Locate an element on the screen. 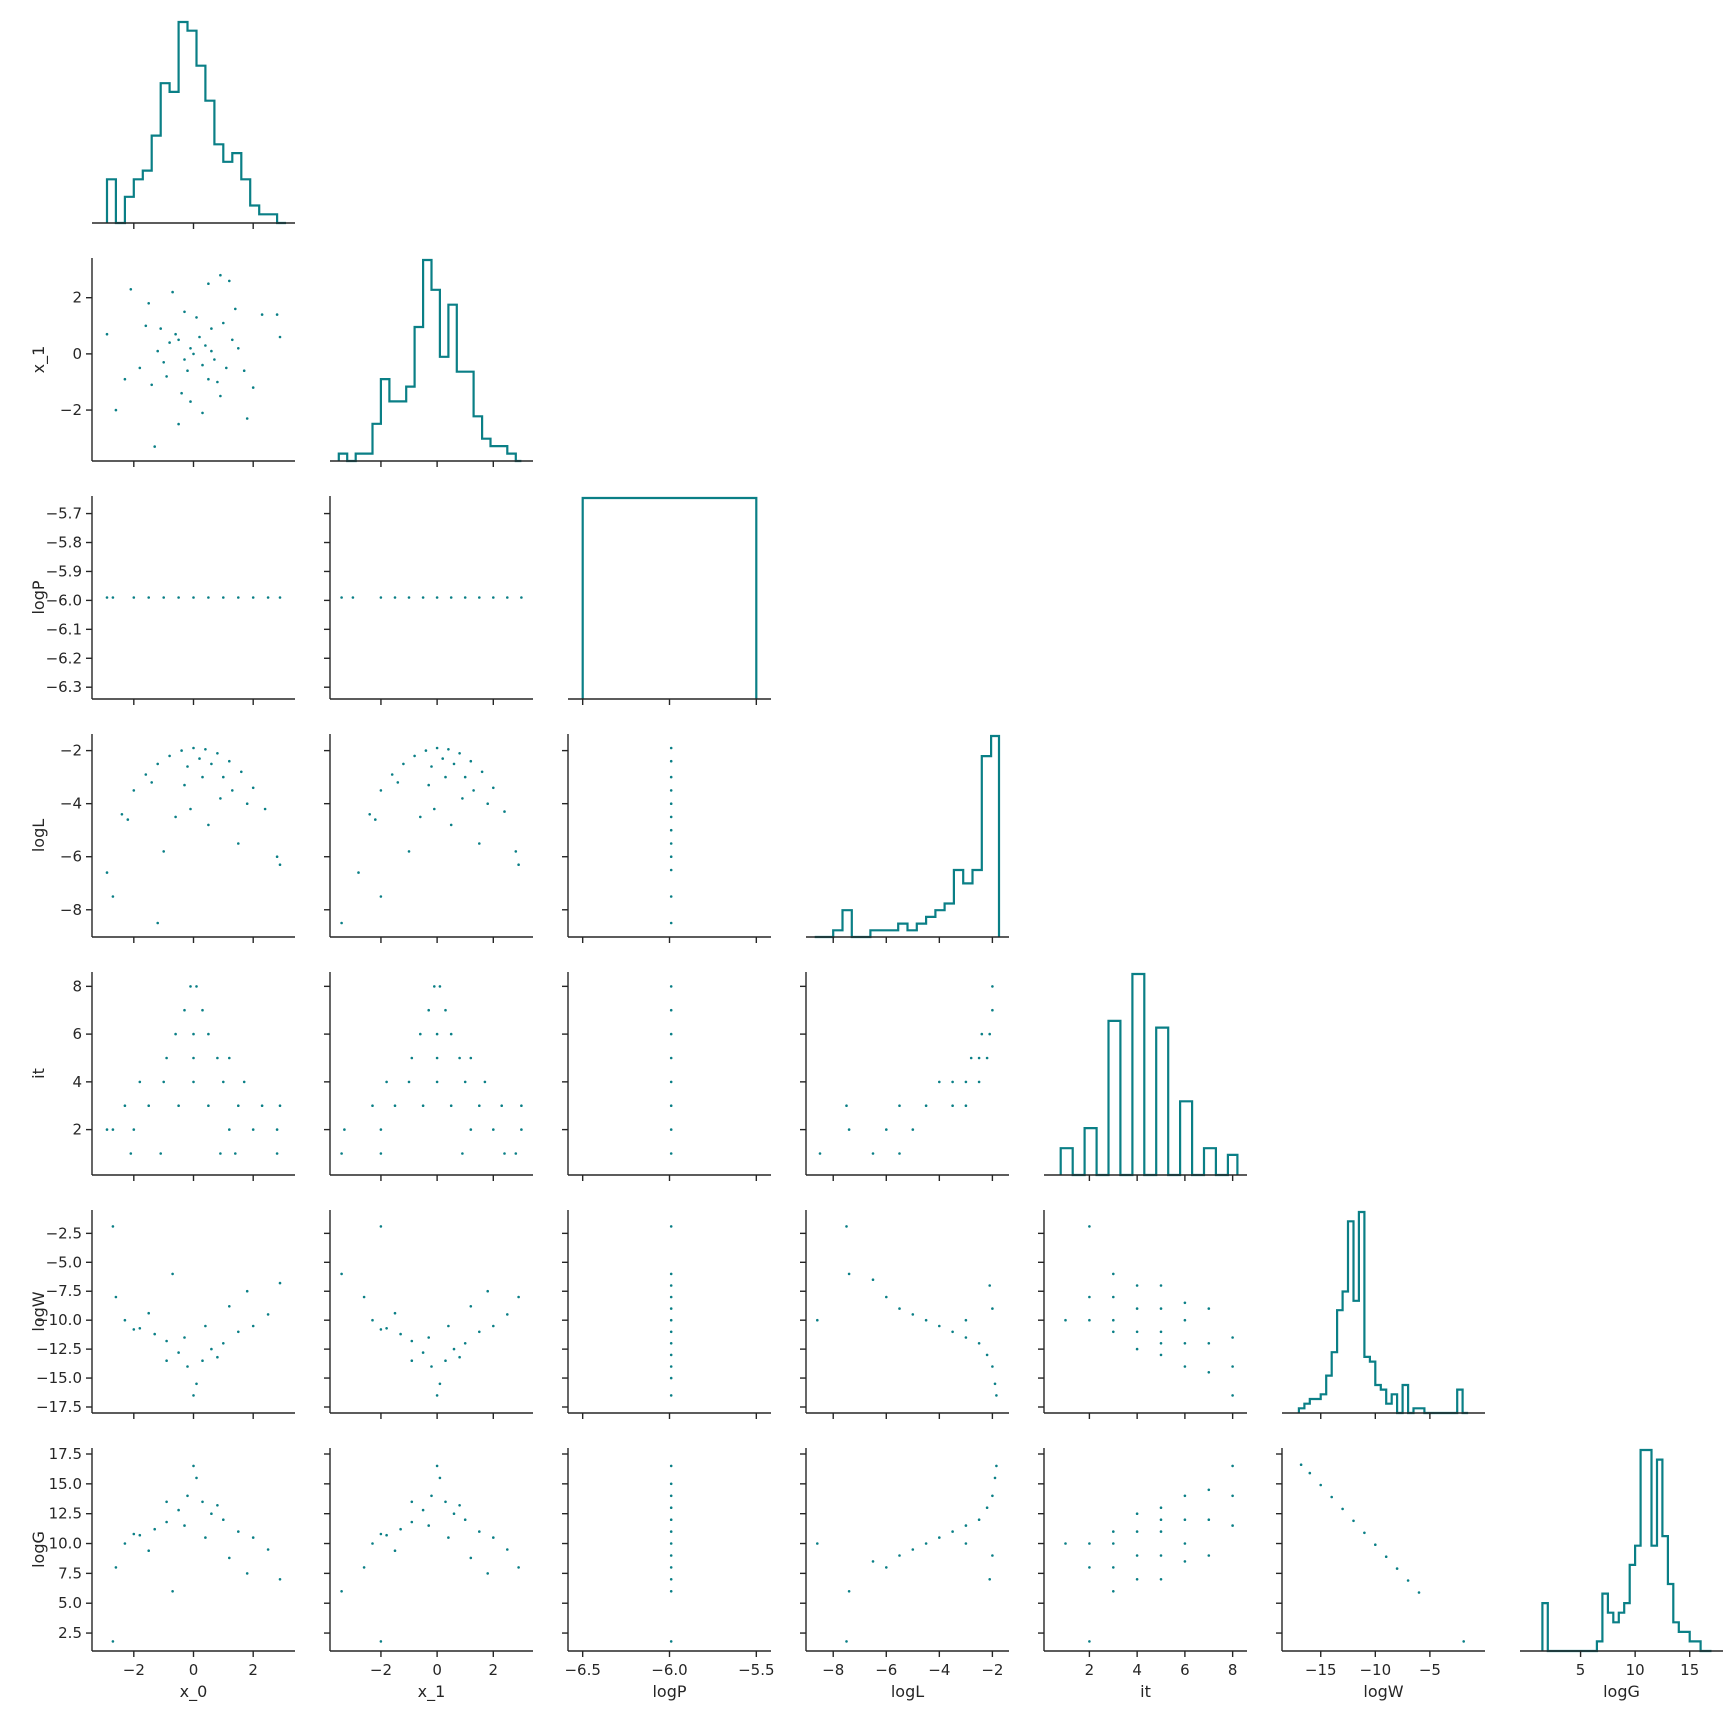 This screenshot has width=1727, height=1712. x-tick-label: −6 is located at coordinates (886, 1670).